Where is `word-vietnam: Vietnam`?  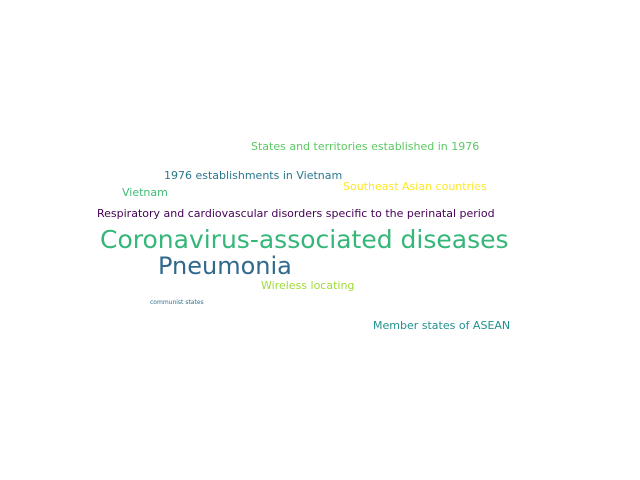
word-vietnam: Vietnam is located at coordinates (145, 192).